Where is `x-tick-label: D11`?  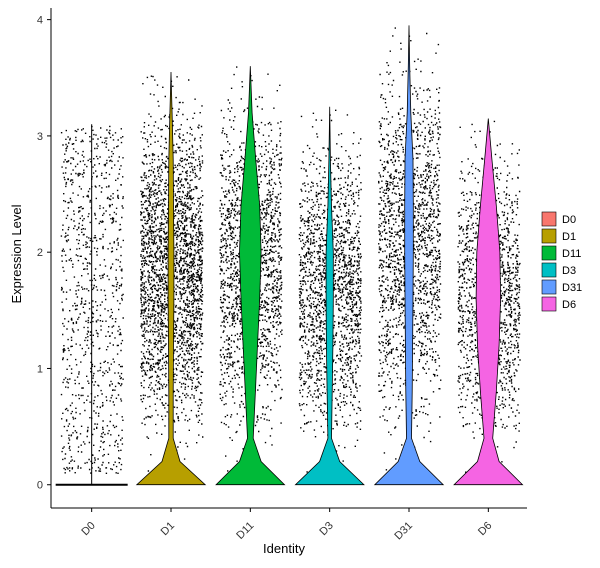 x-tick-label: D11 is located at coordinates (245, 531).